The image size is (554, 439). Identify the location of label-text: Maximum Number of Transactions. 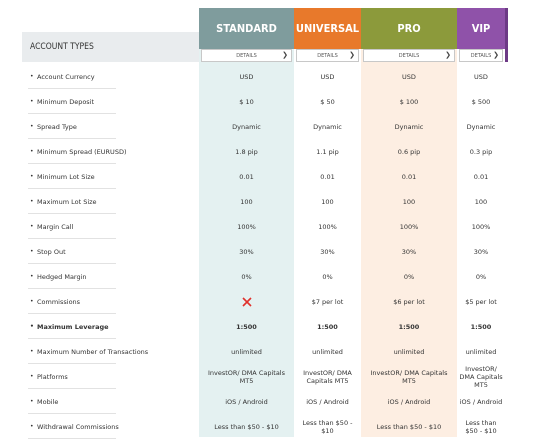
(93, 351).